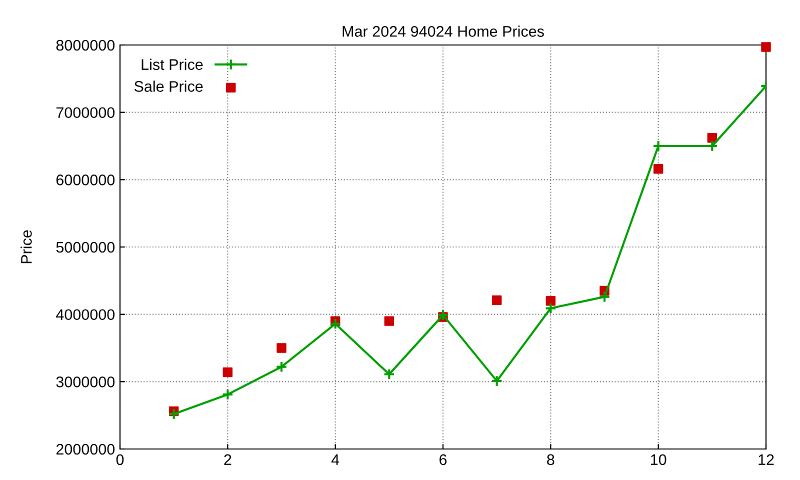 This screenshot has height=480, width=800. I want to click on x-tick-label: 2, so click(228, 459).